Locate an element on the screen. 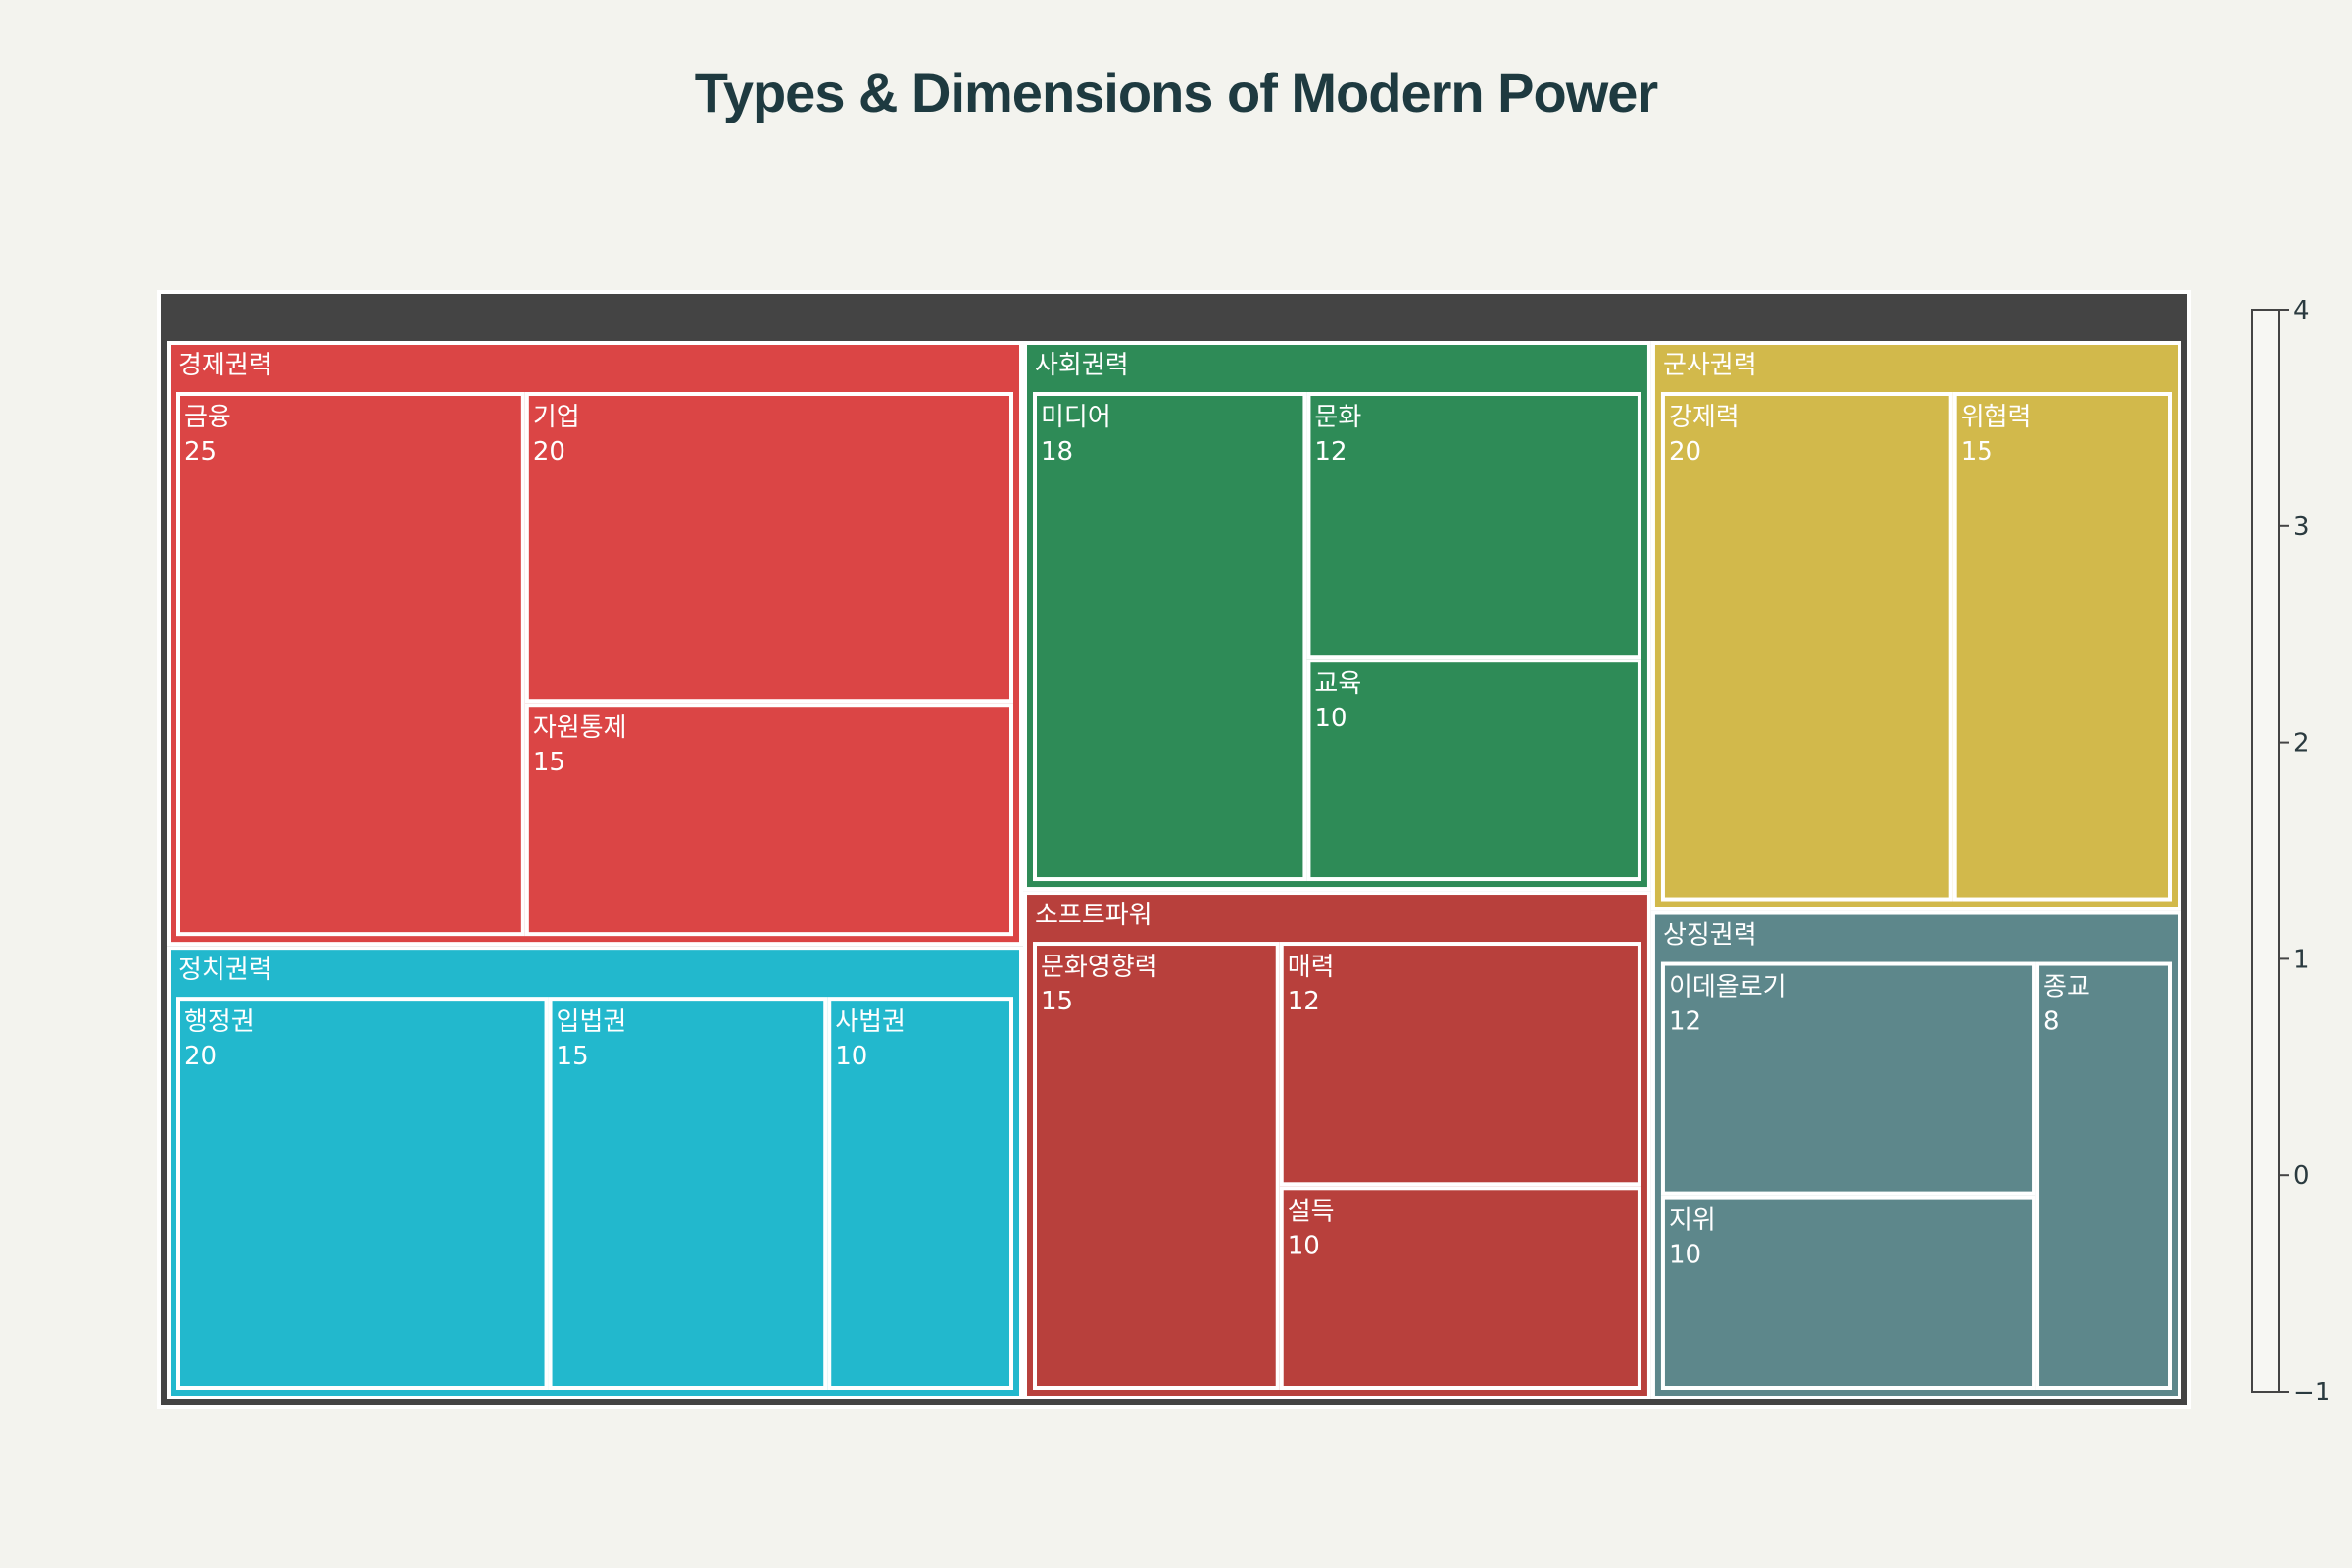 This screenshot has height=1568, width=2352. tile-5-1: 강제력 20 is located at coordinates (1806, 647).